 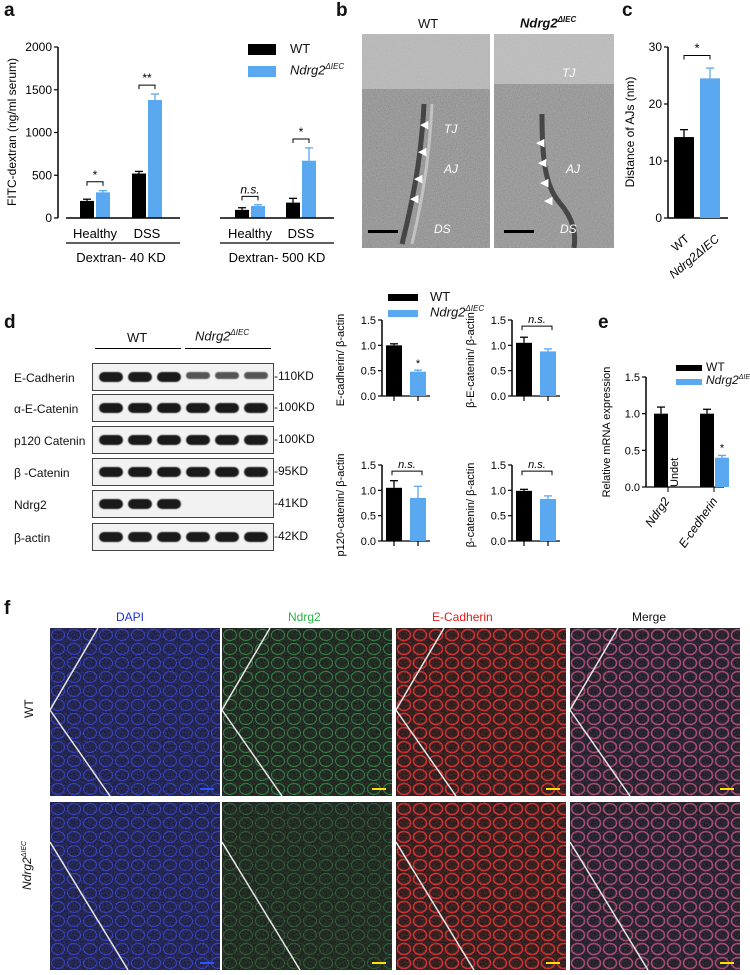 I want to click on blot-group-line-ko, so click(x=228, y=348).